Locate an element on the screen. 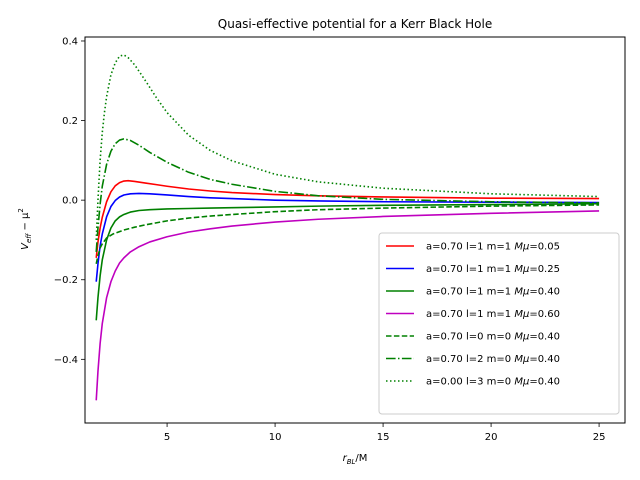  x-tick-label: 5 is located at coordinates (167, 437).